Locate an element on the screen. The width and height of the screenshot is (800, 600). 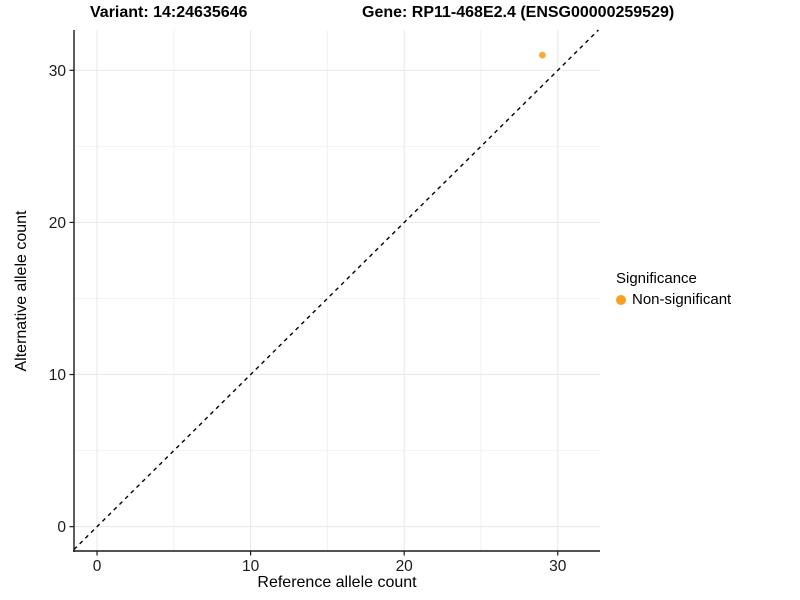
y-tick-label: 10 is located at coordinates (58, 375).